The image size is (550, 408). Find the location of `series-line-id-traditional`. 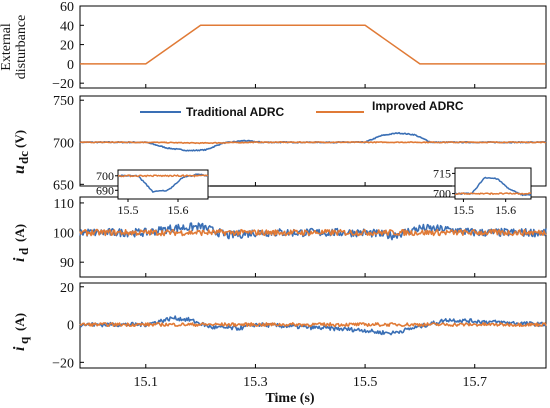

series-line-id-traditional is located at coordinates (313, 231).